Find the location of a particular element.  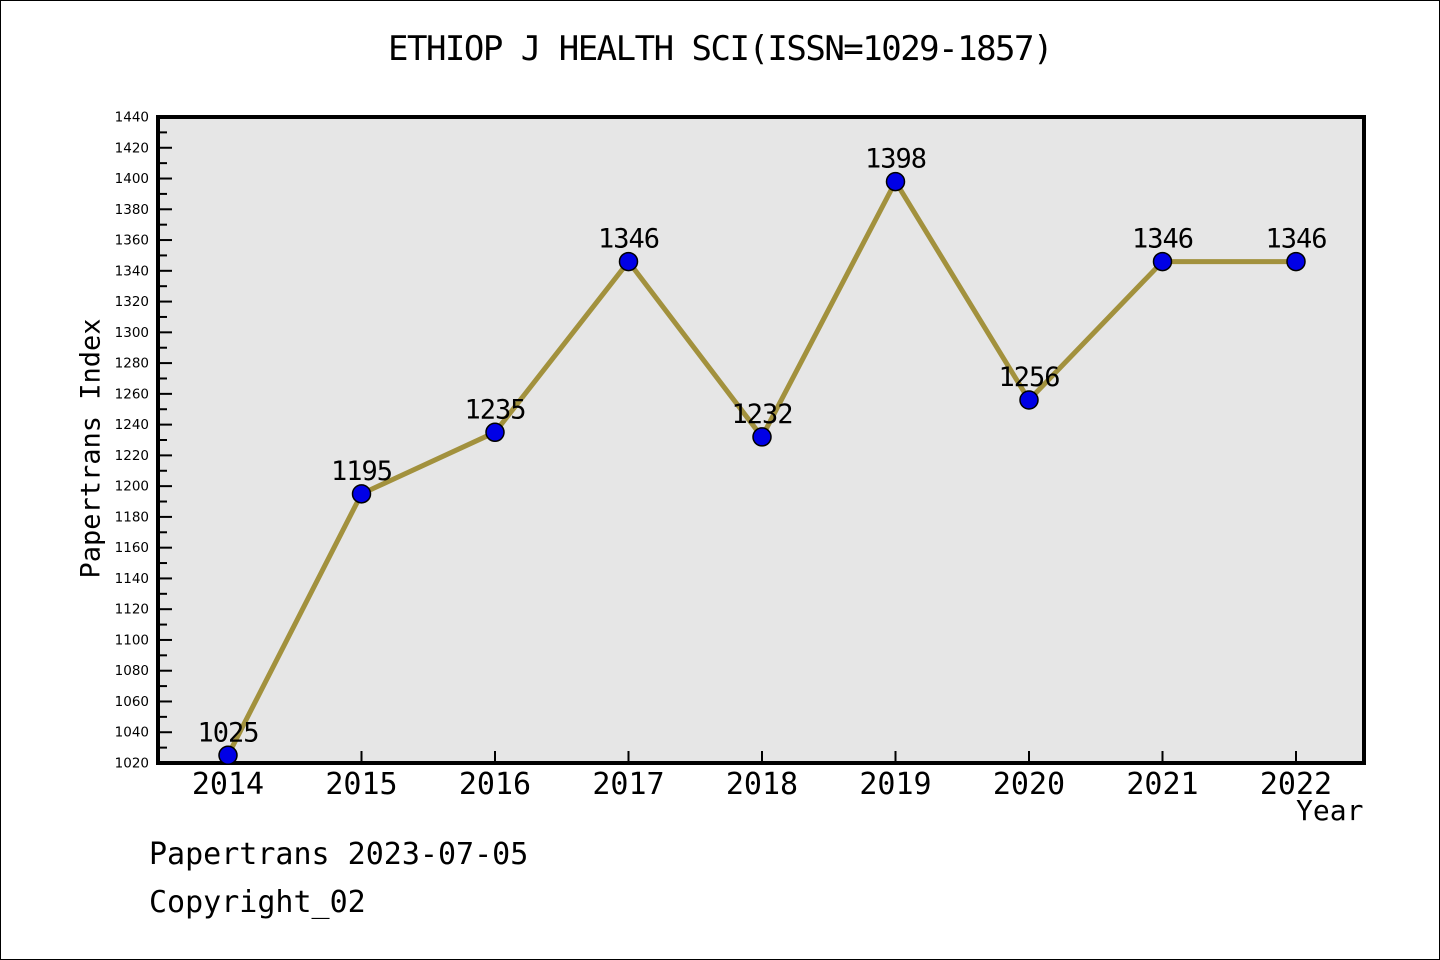

y-tick-label: 1180 is located at coordinates (132, 517).